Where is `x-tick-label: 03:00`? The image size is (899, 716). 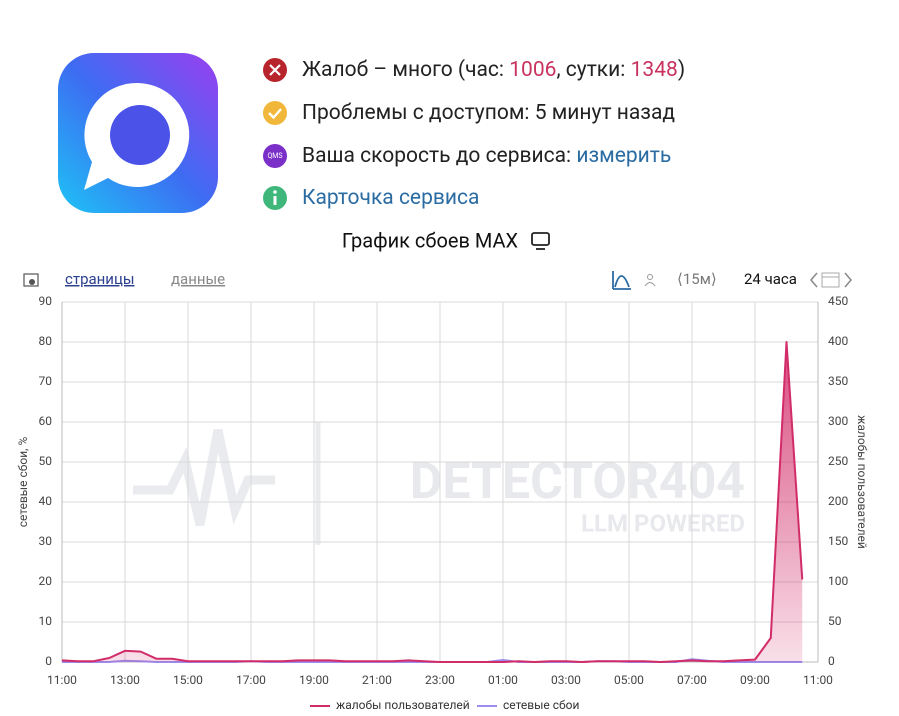
x-tick-label: 03:00 is located at coordinates (566, 680).